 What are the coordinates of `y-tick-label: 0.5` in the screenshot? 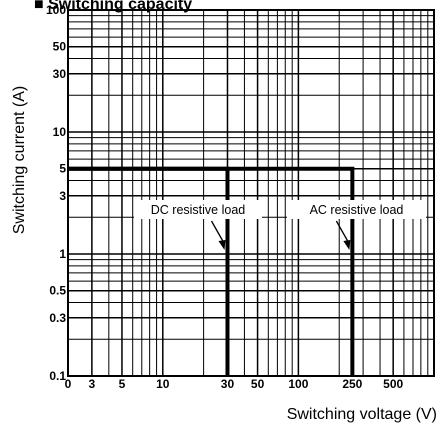 It's located at (57, 291).